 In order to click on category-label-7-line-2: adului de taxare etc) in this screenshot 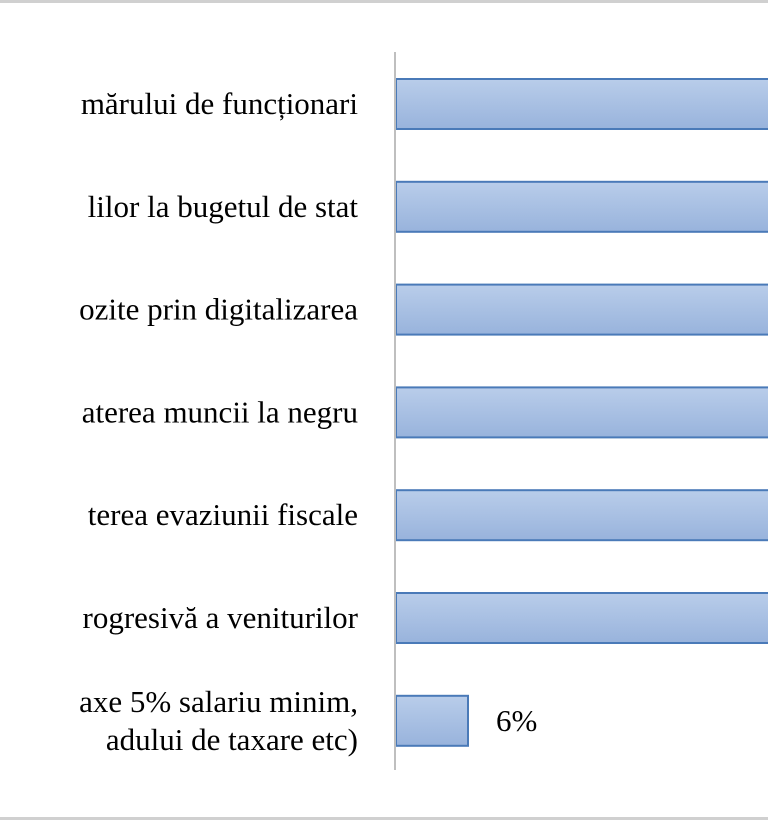, I will do `click(232, 739)`.